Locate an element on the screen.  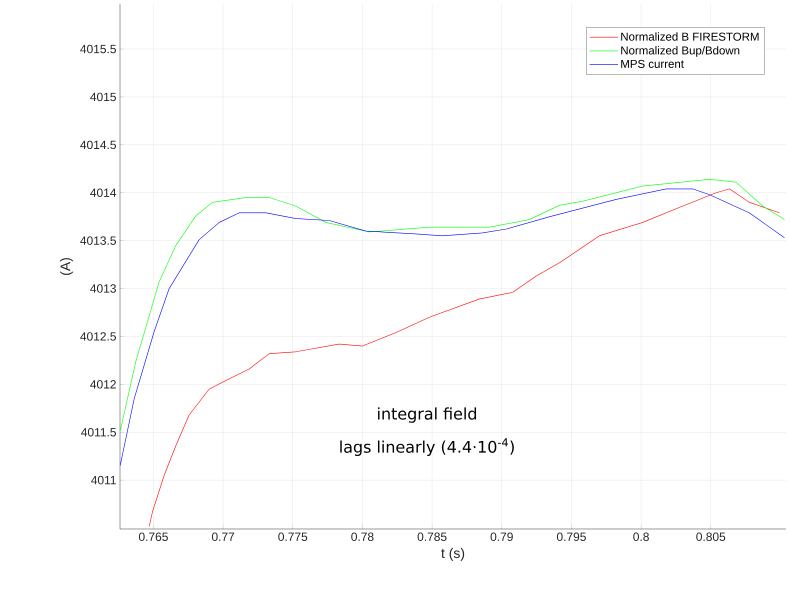
legend-label: MPS current is located at coordinates (652, 64).